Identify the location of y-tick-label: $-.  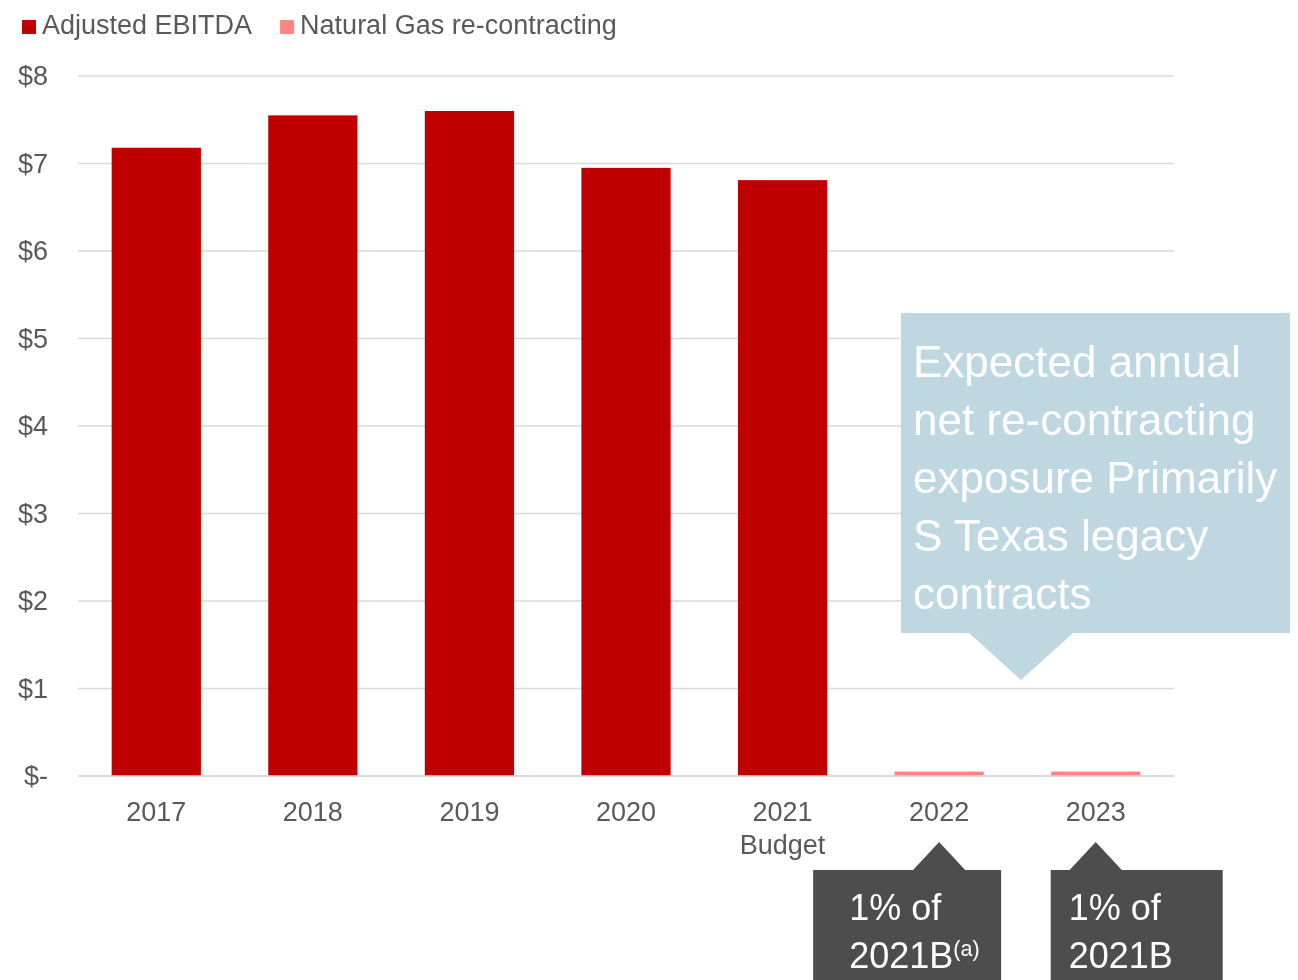
(35, 776).